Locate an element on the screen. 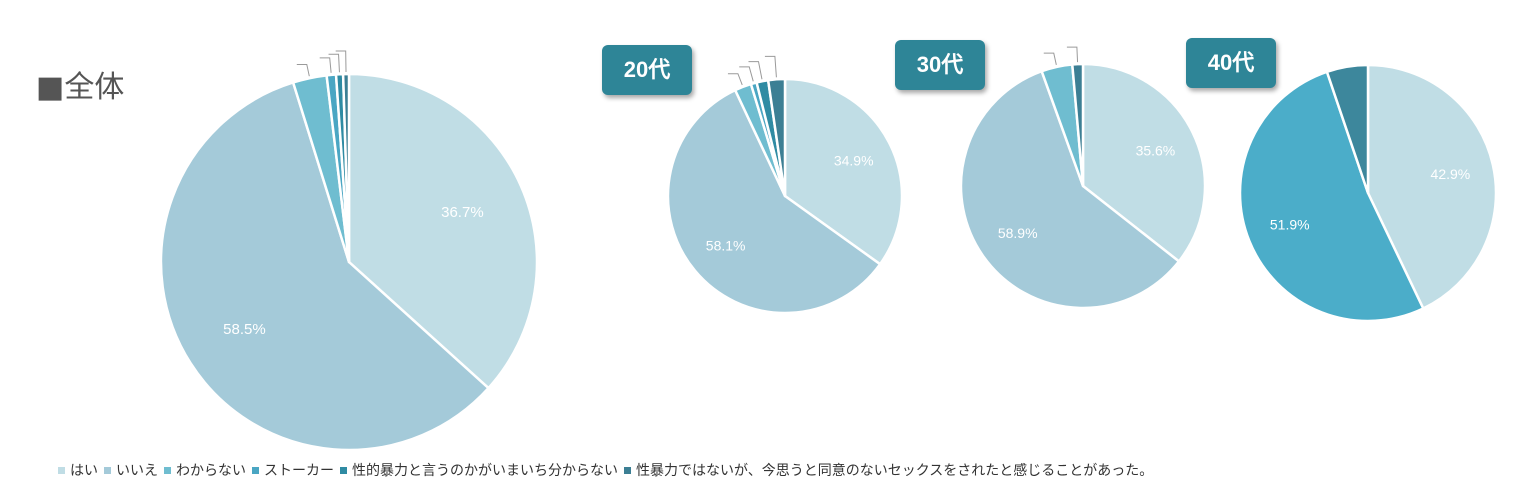 The image size is (1538, 492). data-label-40s-0: 42.9% is located at coordinates (1451, 174).